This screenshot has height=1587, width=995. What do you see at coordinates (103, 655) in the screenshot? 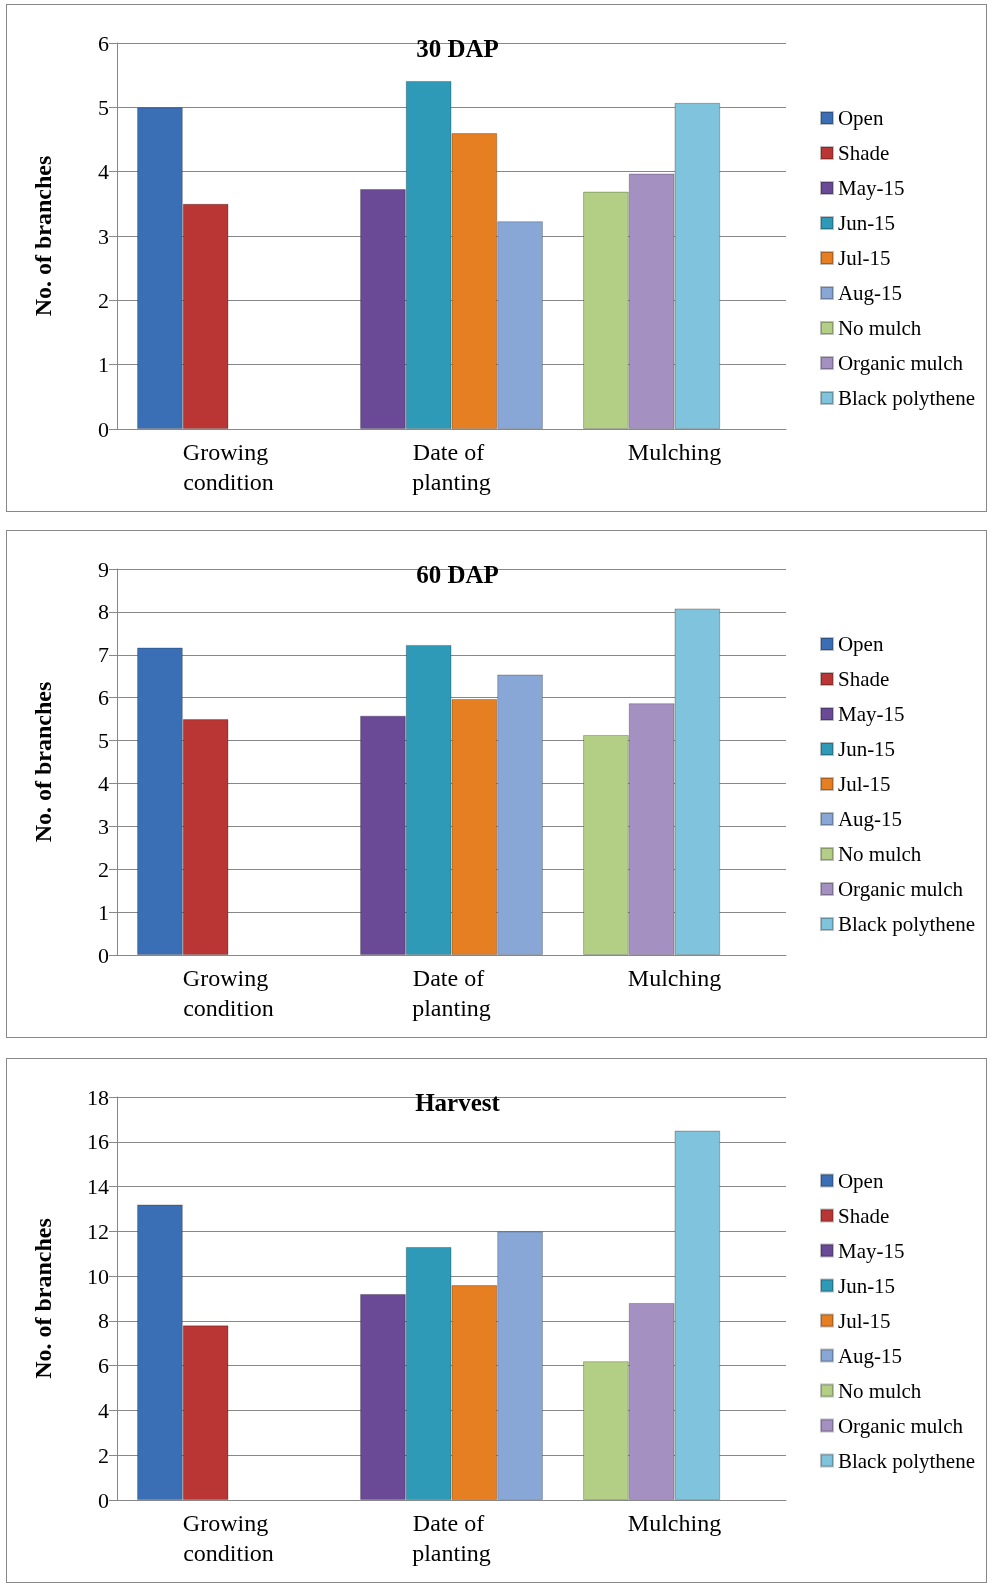
I see `y-tick-label: 7` at bounding box center [103, 655].